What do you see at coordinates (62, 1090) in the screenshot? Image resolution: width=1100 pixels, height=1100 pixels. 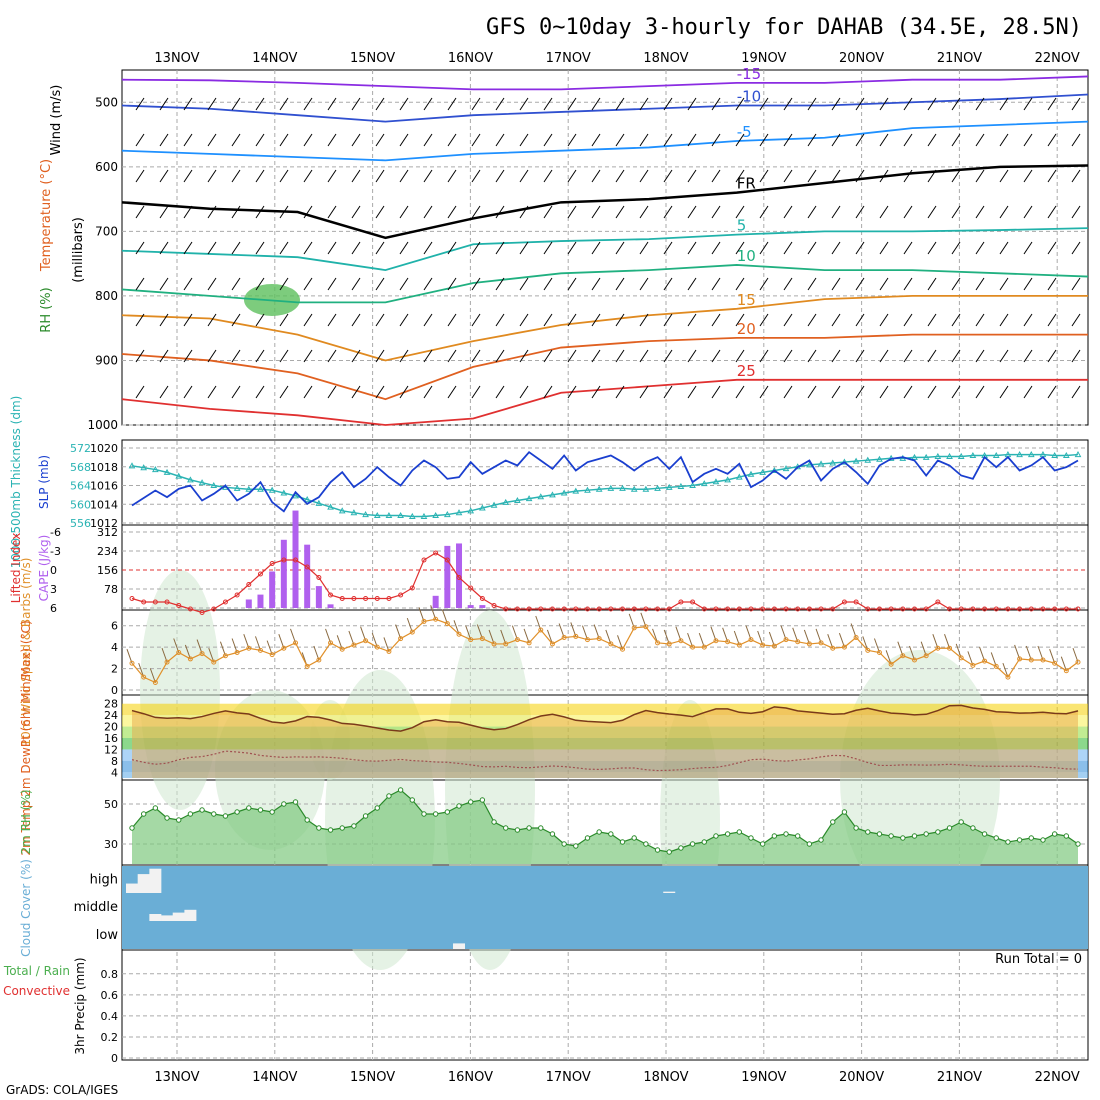 I see `credit-label: GrADS: COLA/IGES` at bounding box center [62, 1090].